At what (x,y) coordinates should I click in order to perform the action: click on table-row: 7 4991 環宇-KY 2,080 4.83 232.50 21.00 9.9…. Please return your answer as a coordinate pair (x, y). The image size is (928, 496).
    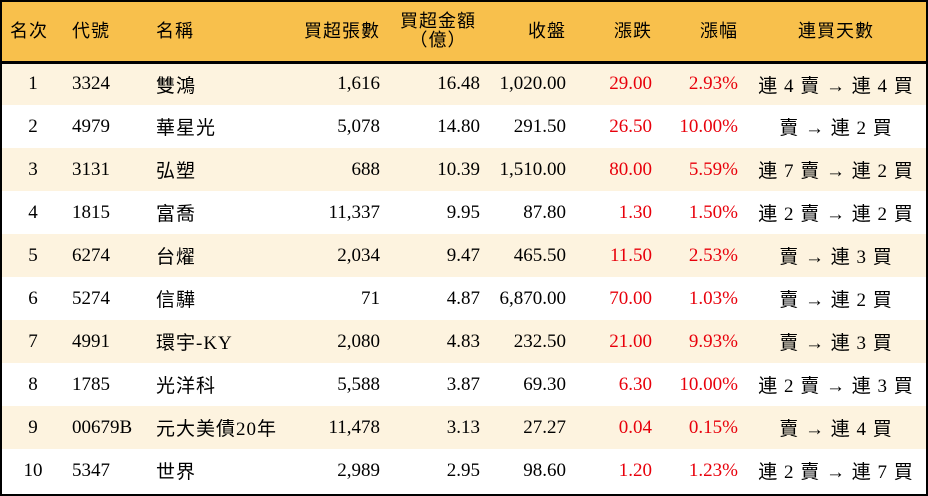
    Looking at the image, I should click on (464, 341).